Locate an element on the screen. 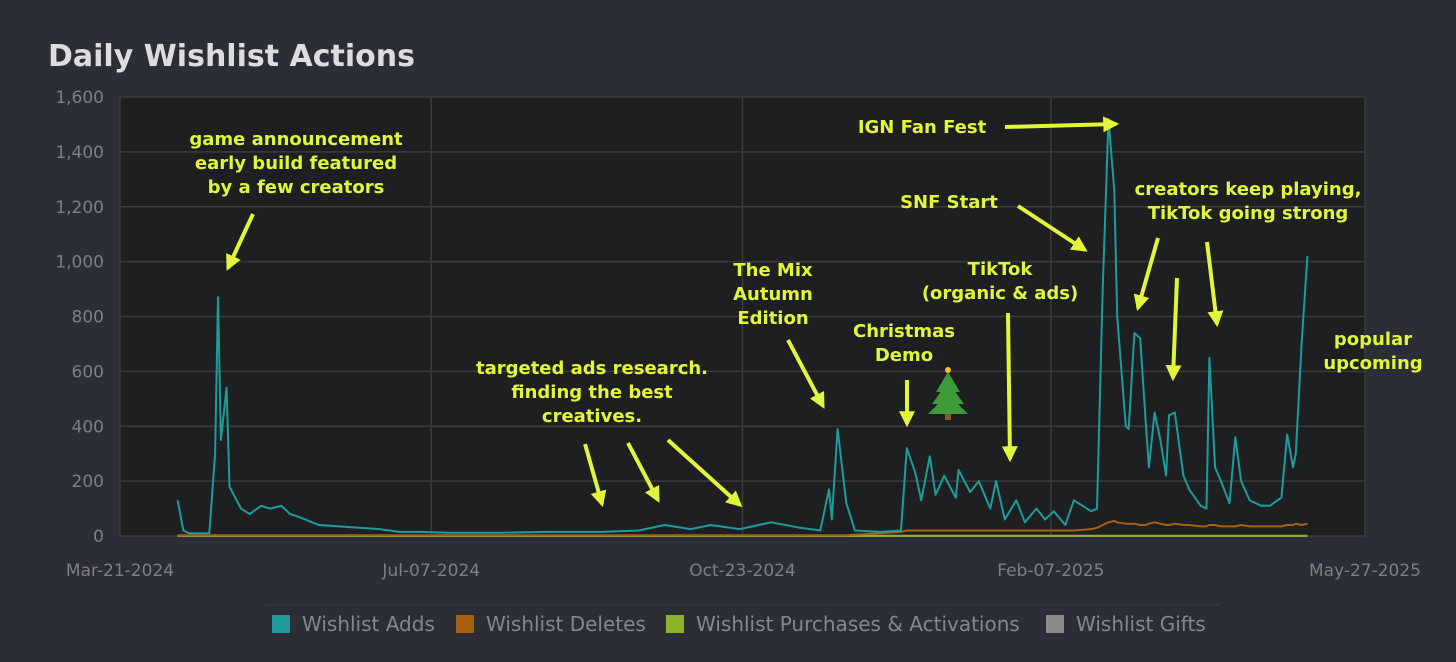  x-tick-label: Feb-07-2025 is located at coordinates (1050, 571).